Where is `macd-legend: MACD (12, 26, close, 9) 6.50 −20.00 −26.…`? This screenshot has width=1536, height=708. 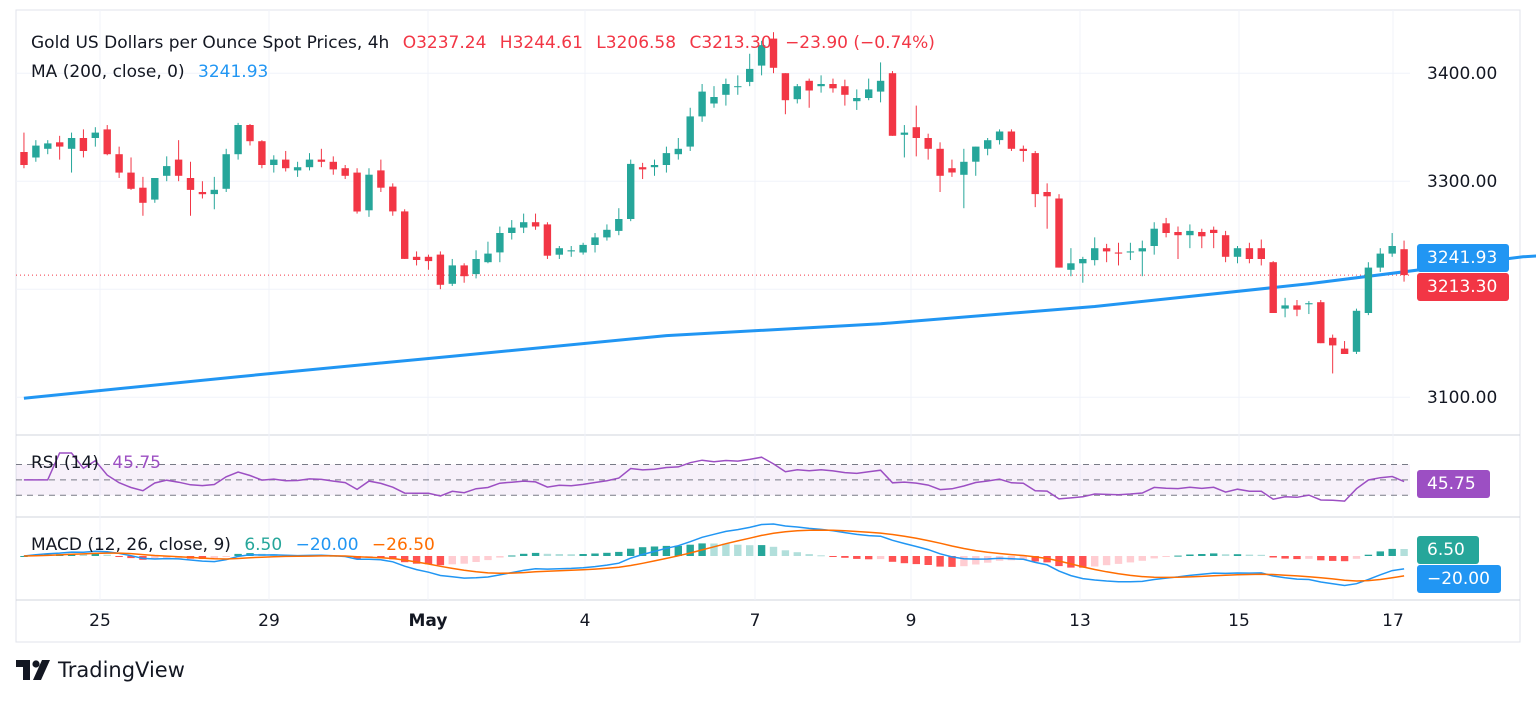
macd-legend: MACD (12, 26, close, 9) 6.50 −20.00 −26.… is located at coordinates (237, 545).